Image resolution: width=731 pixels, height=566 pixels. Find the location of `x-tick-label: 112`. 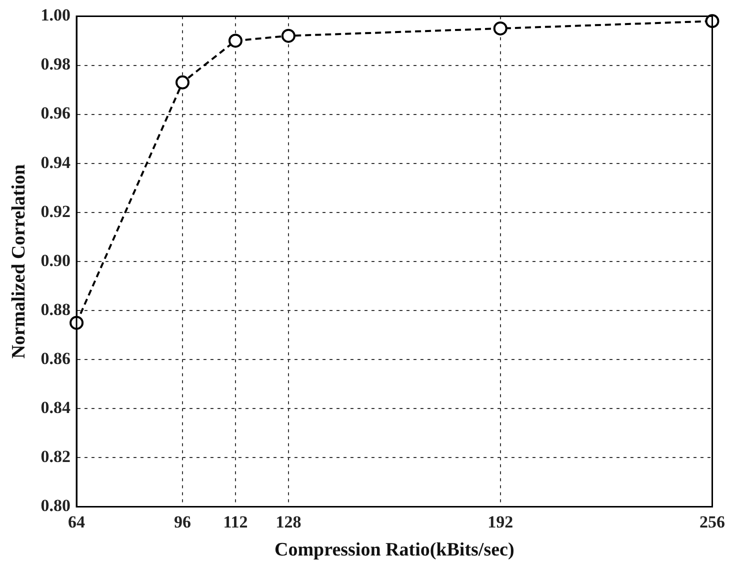

x-tick-label: 112 is located at coordinates (235, 522).